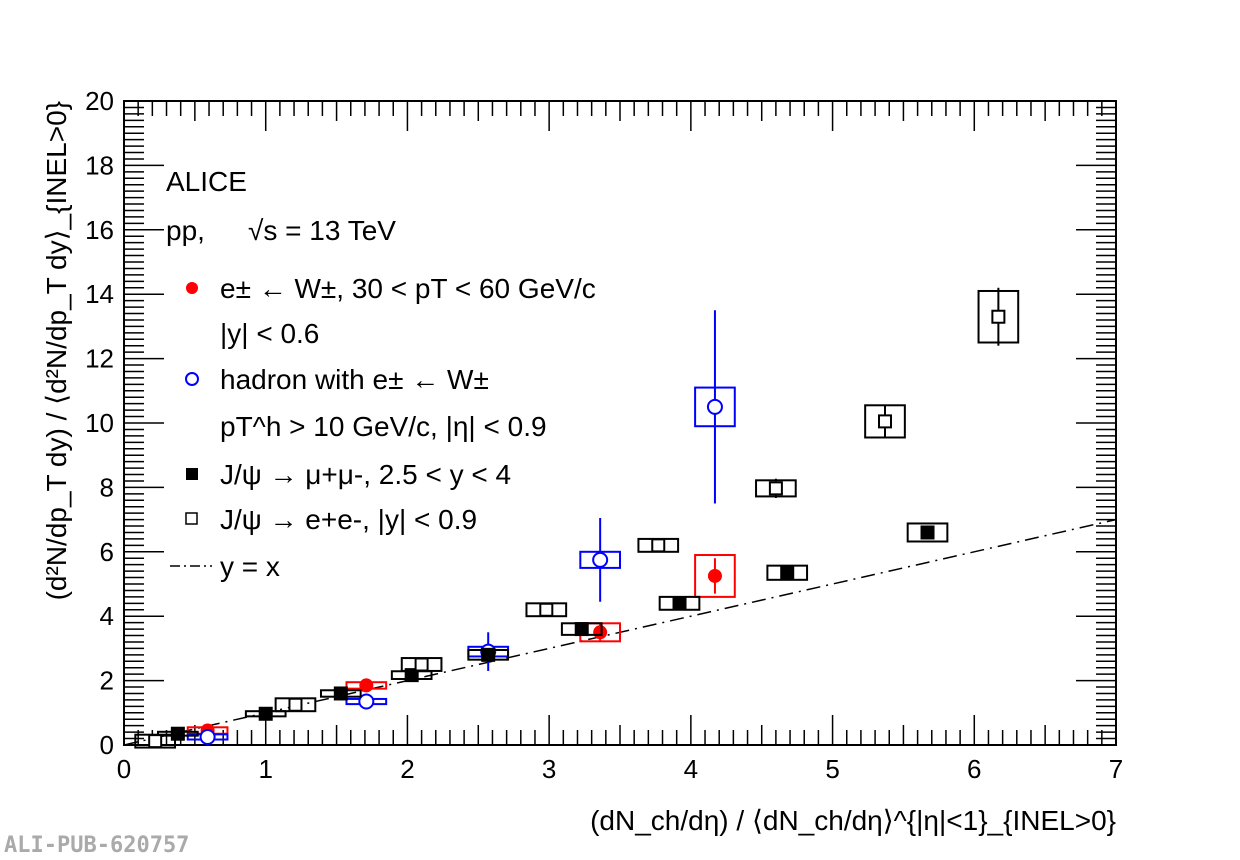 The height and width of the screenshot is (860, 1240). What do you see at coordinates (383, 426) in the screenshot?
I see `legend-entry-line2: pT^h > 10 GeV/c, |η| < 0.9` at bounding box center [383, 426].